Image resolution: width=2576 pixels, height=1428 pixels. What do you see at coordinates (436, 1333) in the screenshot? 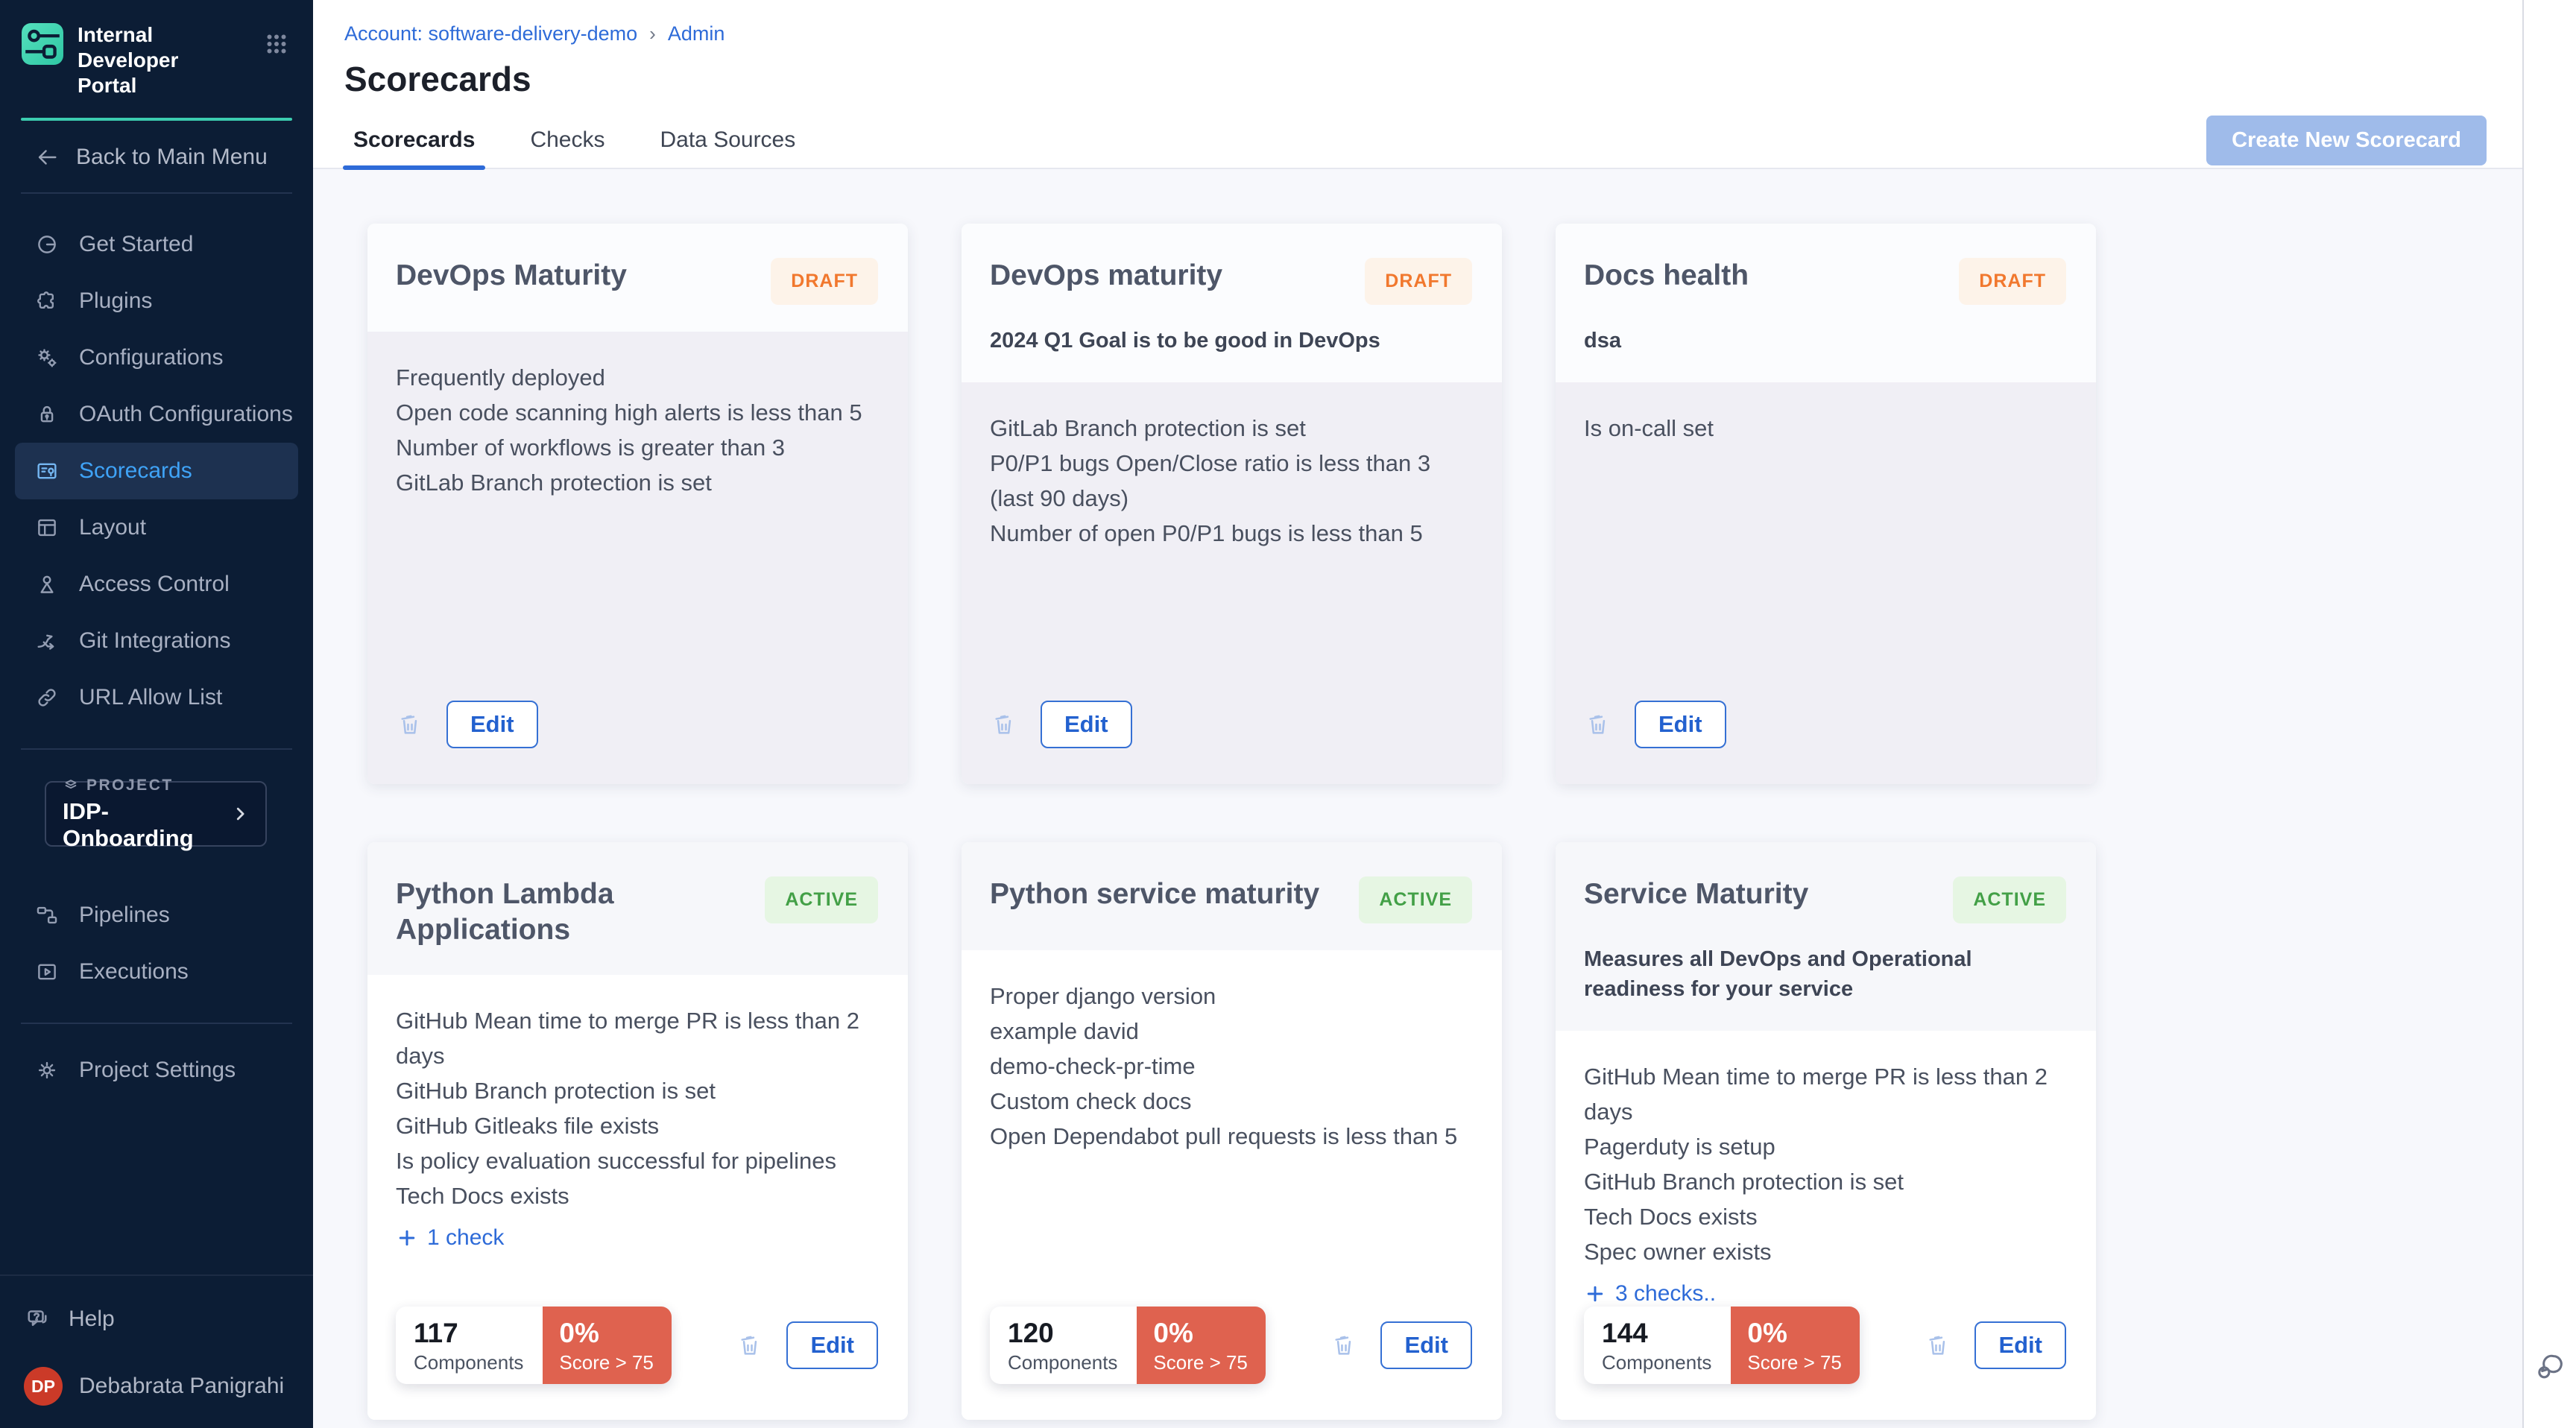
I see `components-count: 117` at bounding box center [436, 1333].